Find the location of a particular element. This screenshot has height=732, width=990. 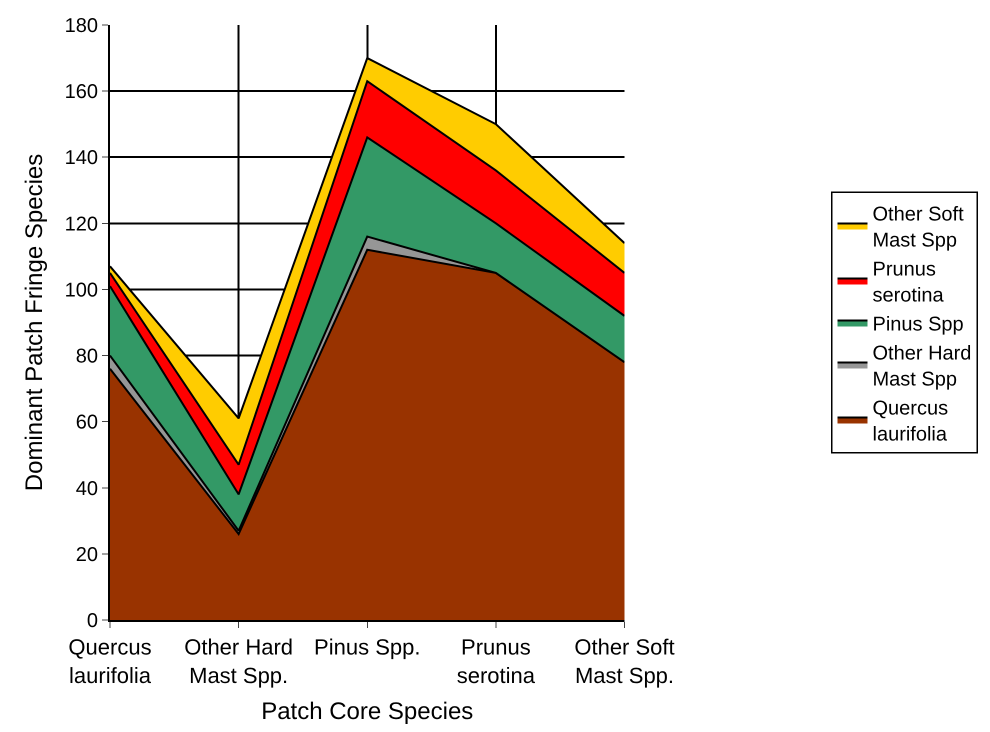

y-tick-label: 160 is located at coordinates (81, 92).